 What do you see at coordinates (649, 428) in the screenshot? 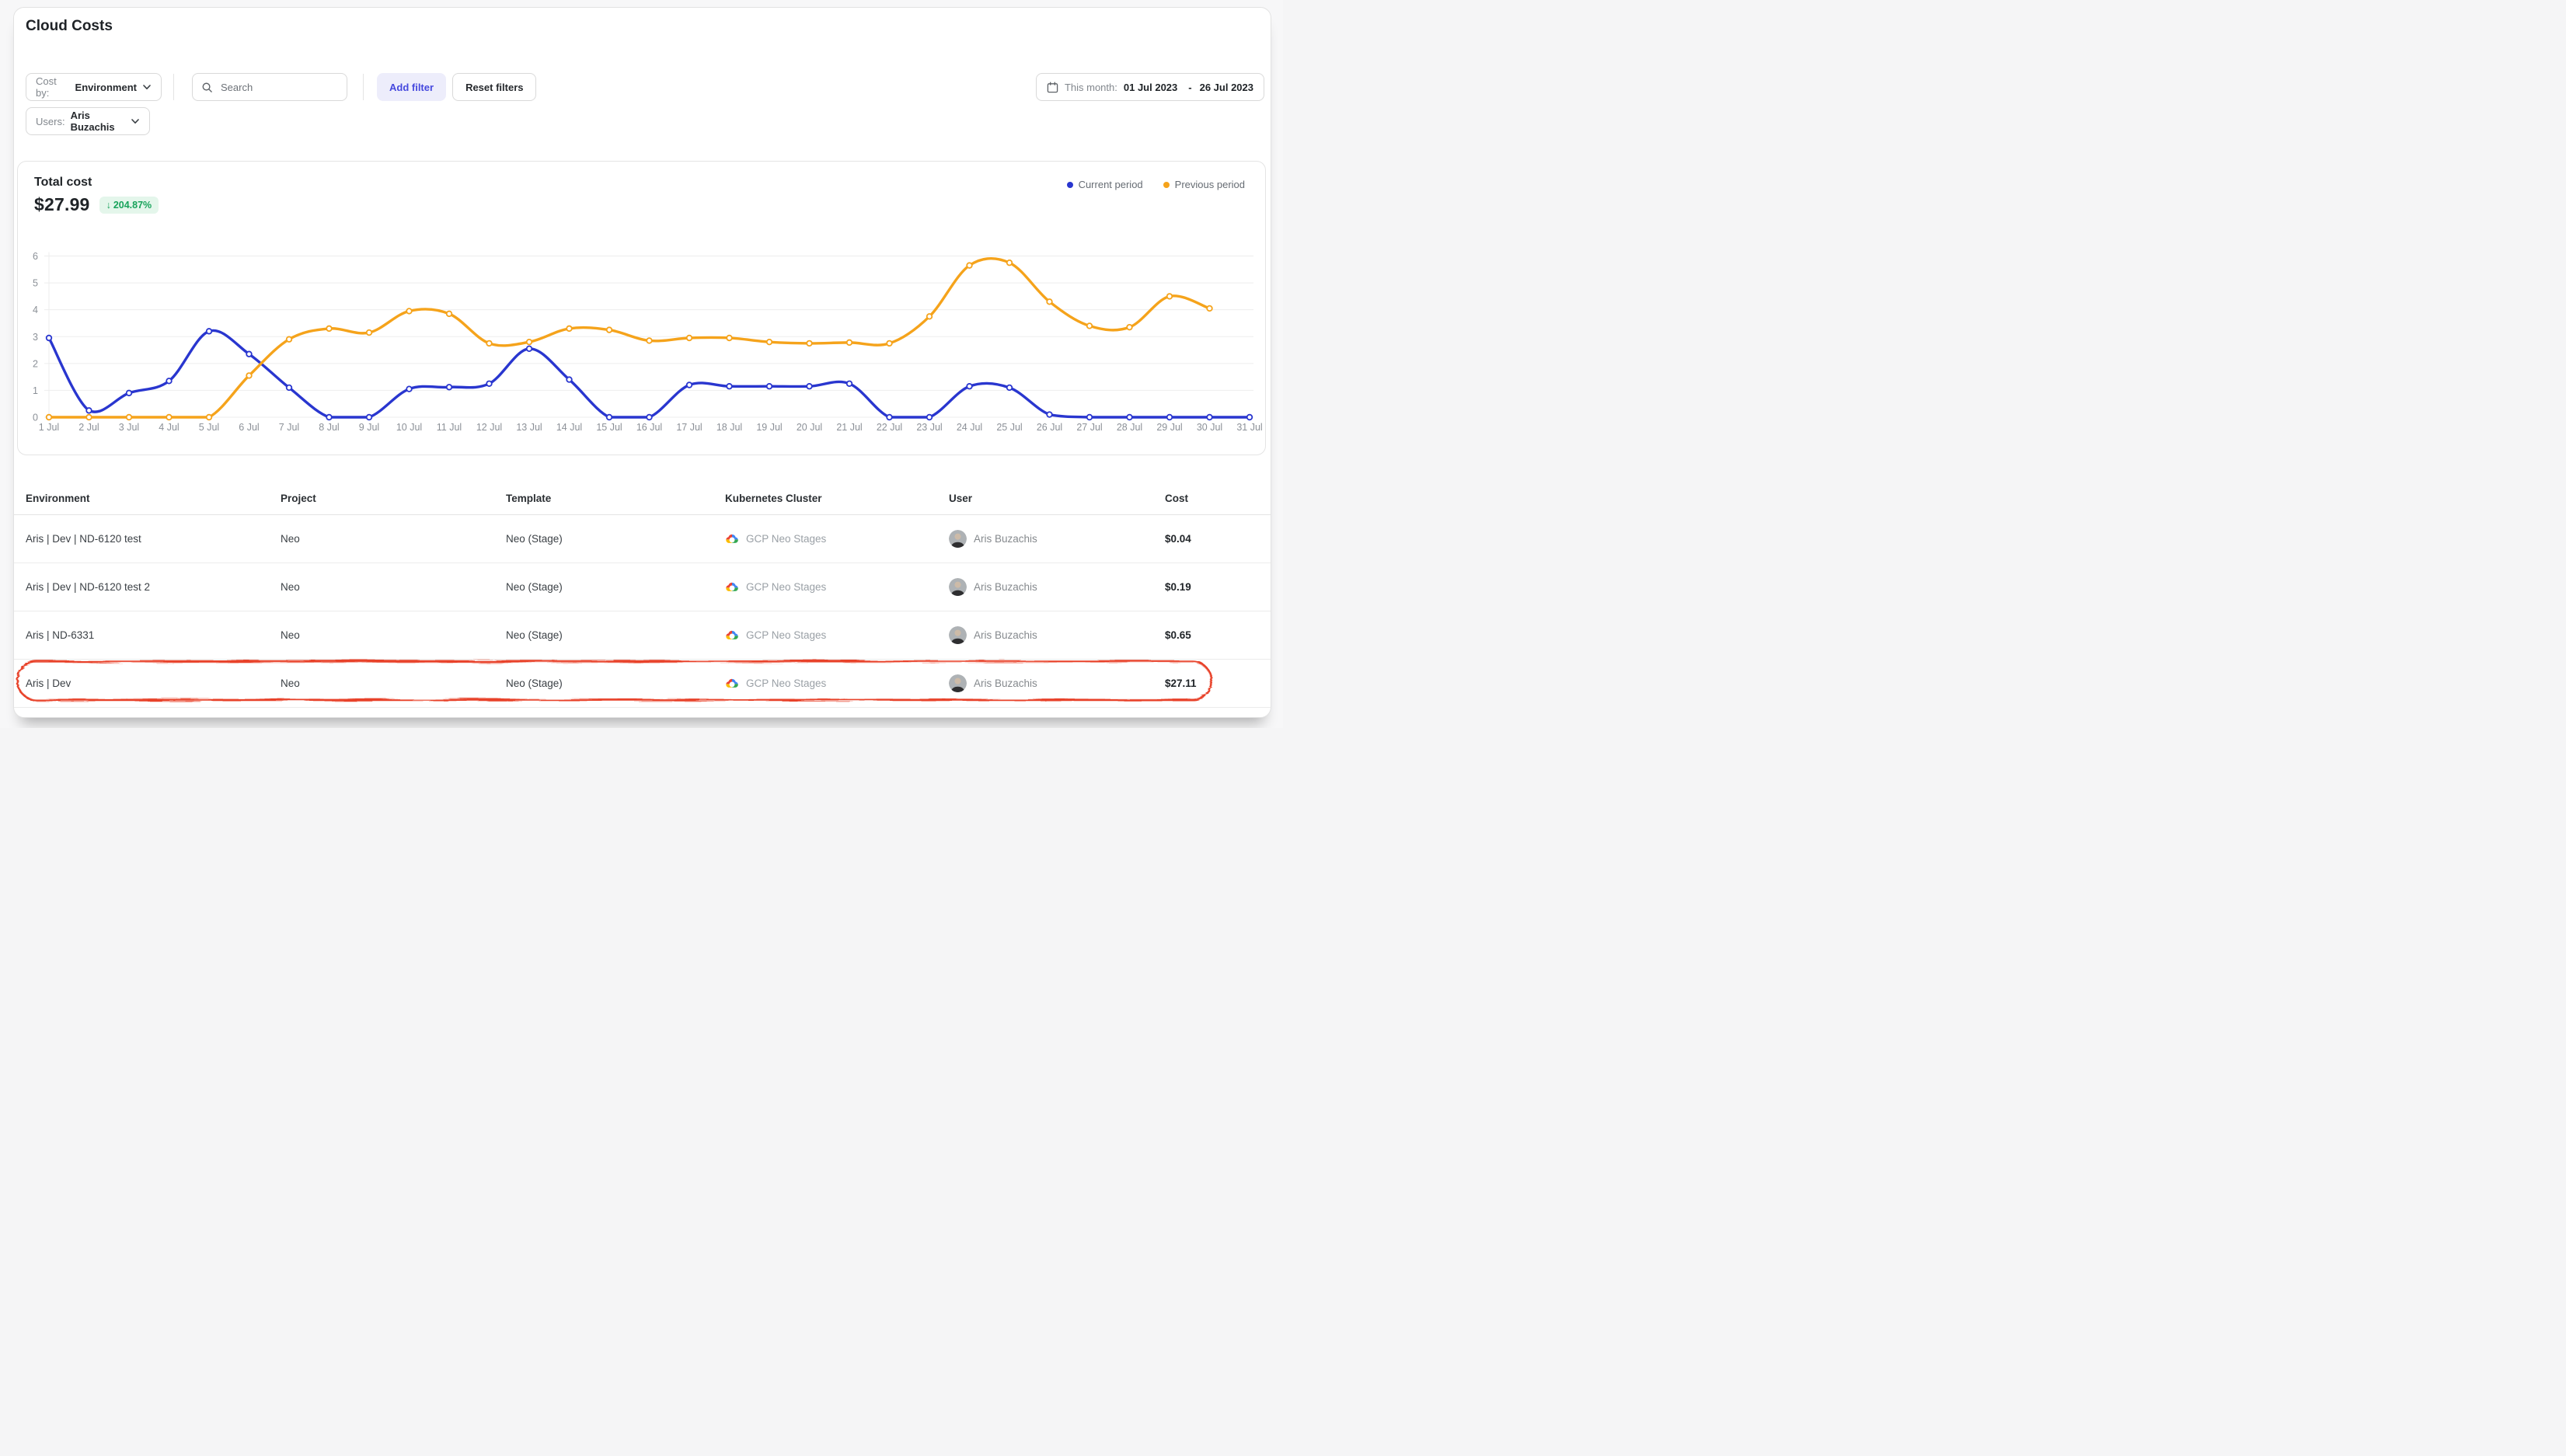
I see `svg-text: 16 Jul` at bounding box center [649, 428].